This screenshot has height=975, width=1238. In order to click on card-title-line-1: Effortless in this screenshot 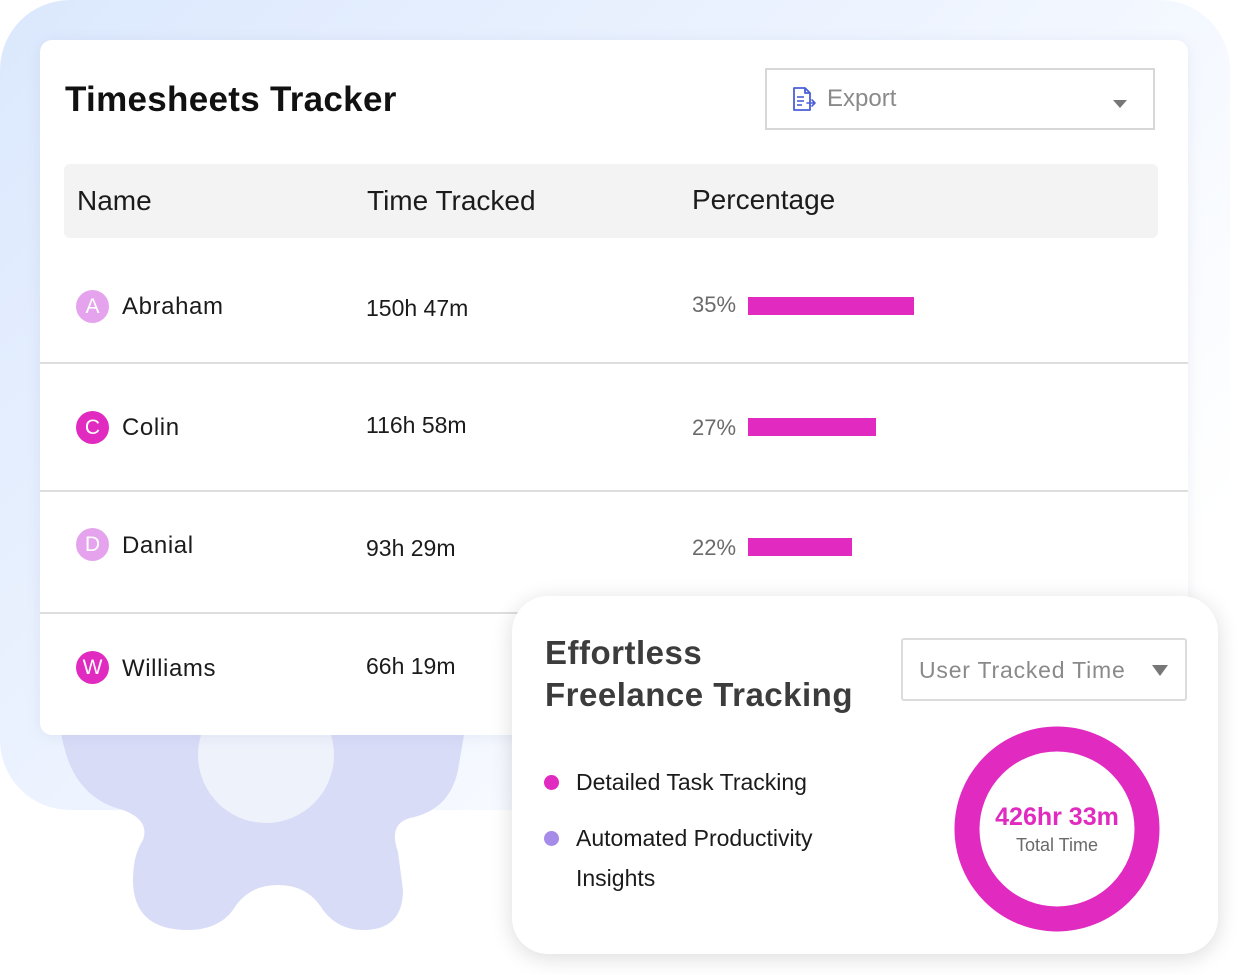, I will do `click(624, 652)`.